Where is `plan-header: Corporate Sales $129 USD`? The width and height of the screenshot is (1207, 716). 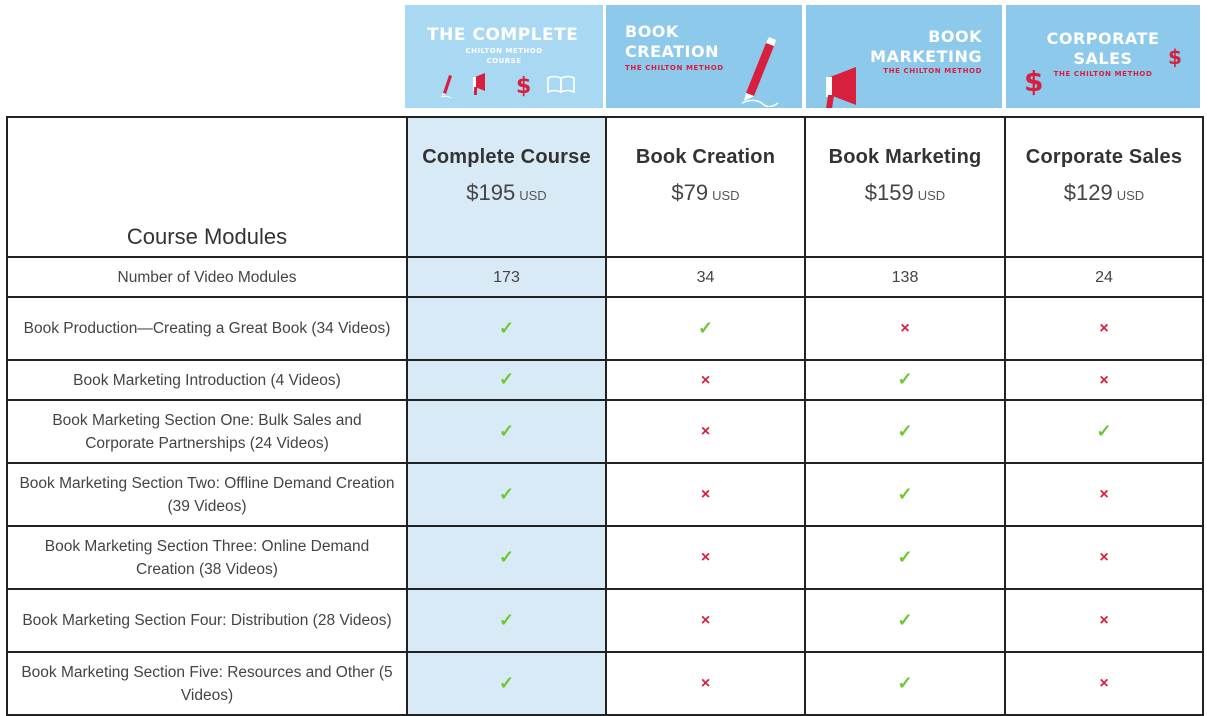
plan-header: Corporate Sales $129 USD is located at coordinates (1104, 187).